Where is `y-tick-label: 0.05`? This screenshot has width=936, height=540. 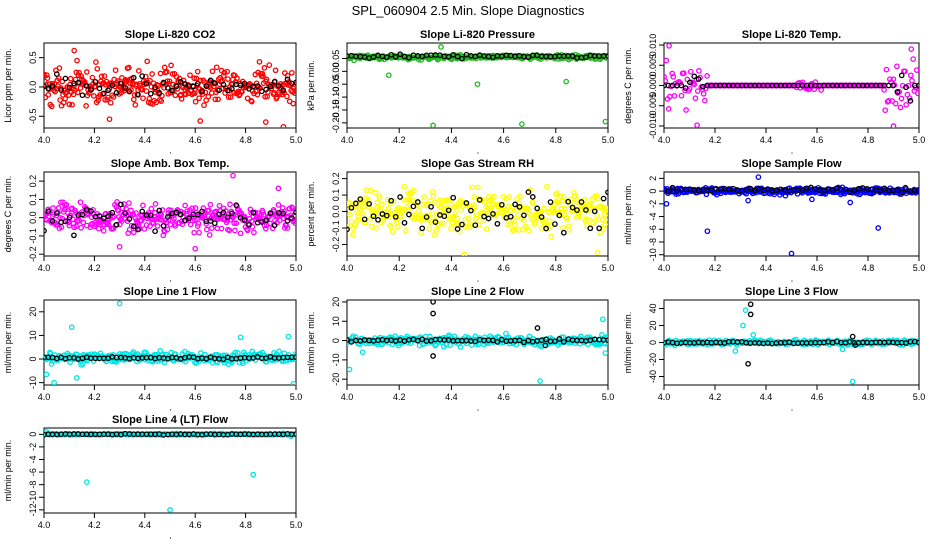
y-tick-label: 0.05 is located at coordinates (336, 59).